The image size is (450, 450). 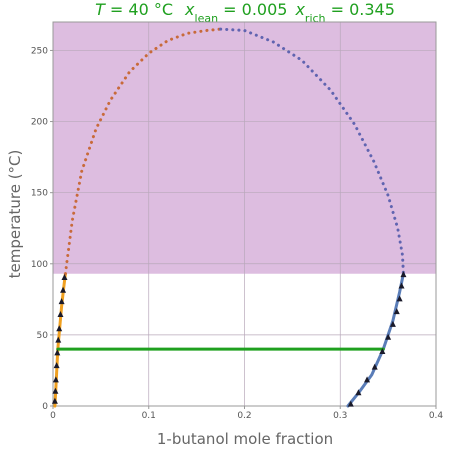 I want to click on y-axis-label: temperature (°C), so click(x=15, y=214).